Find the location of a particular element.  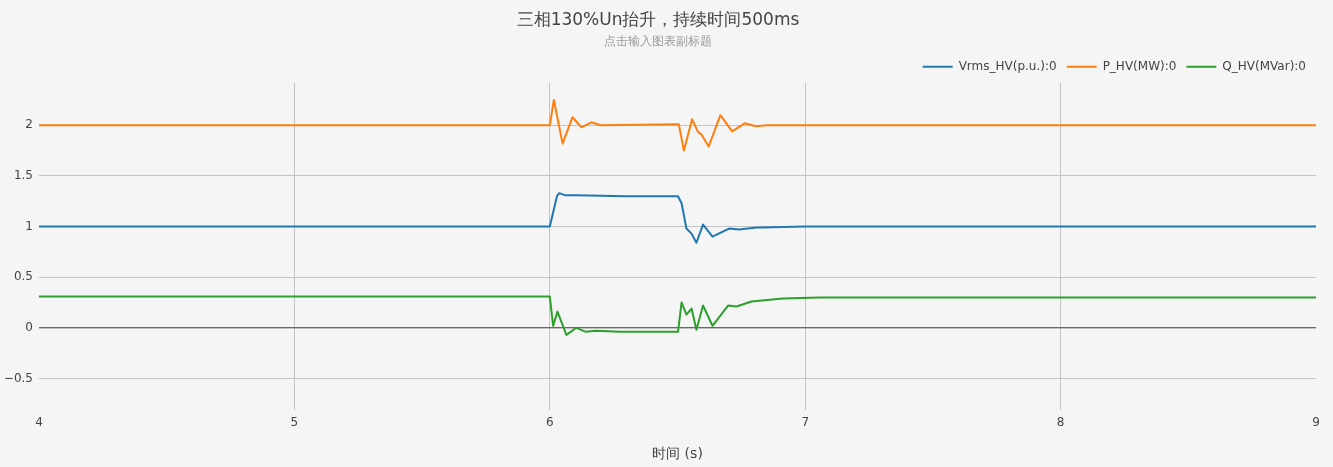

x-tick-label: 4 is located at coordinates (39, 422).